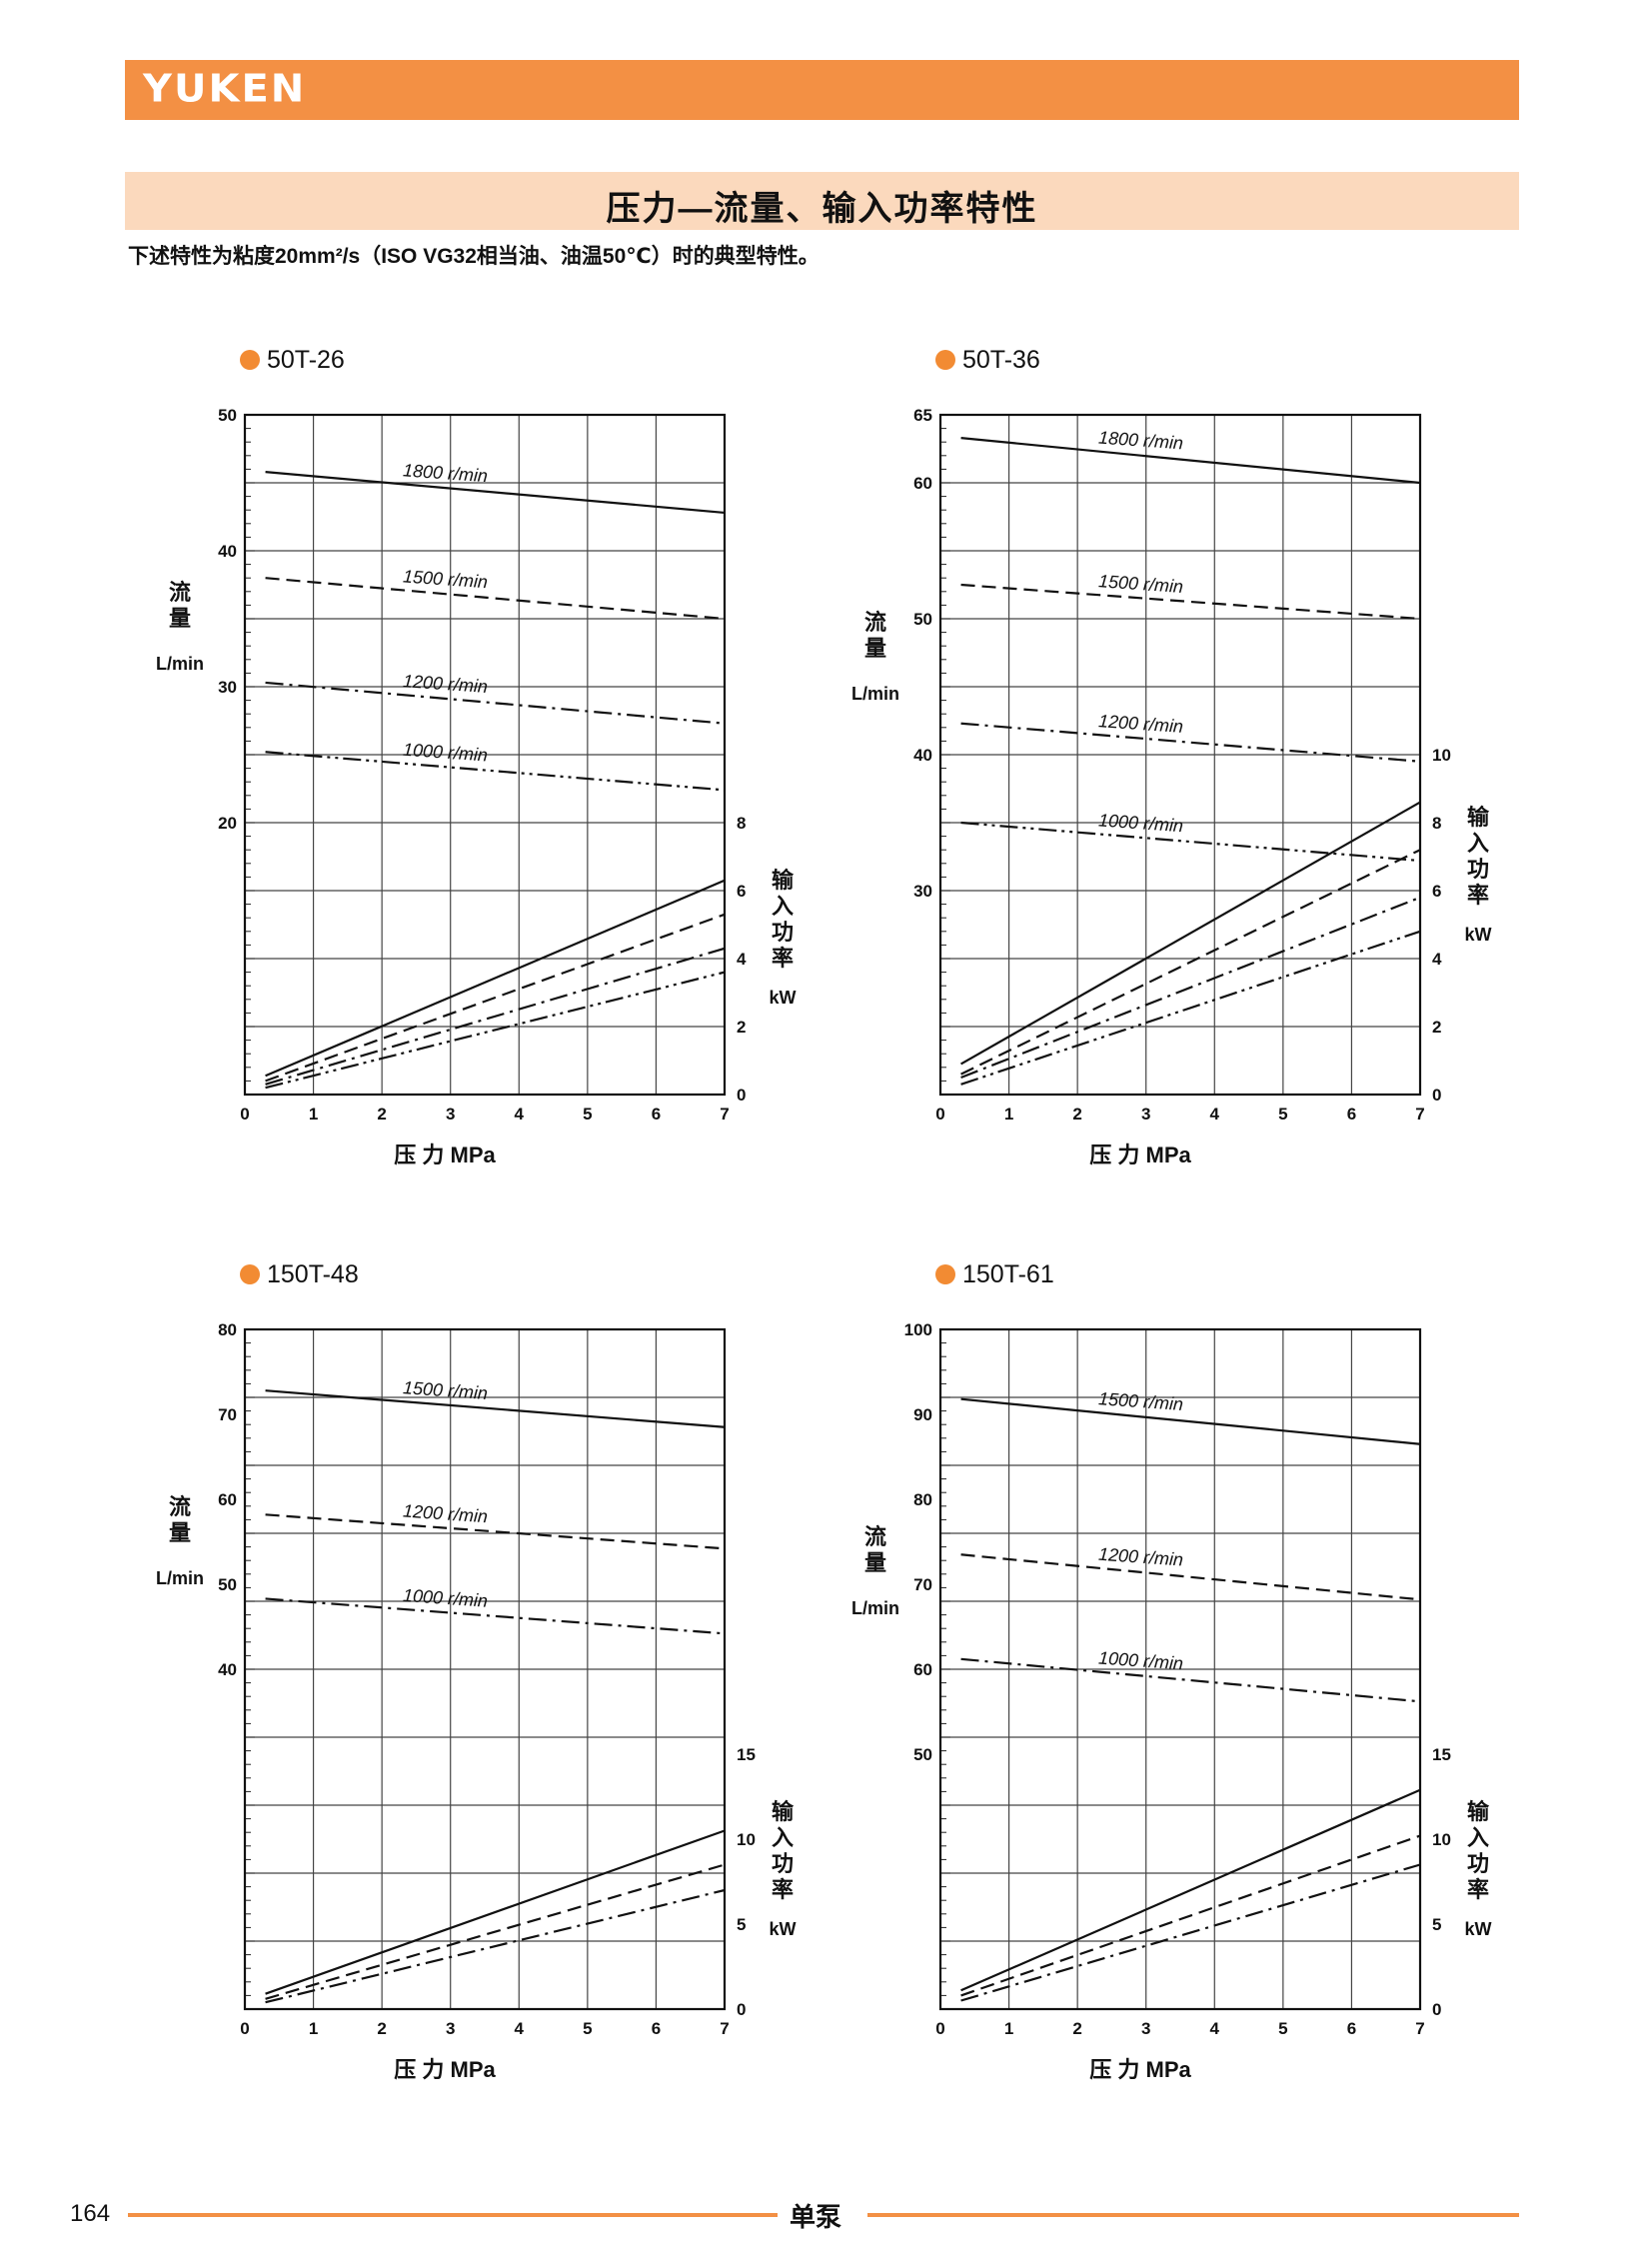 This screenshot has width=1652, height=2266. What do you see at coordinates (227, 823) in the screenshot?
I see `y-tick-label: 20` at bounding box center [227, 823].